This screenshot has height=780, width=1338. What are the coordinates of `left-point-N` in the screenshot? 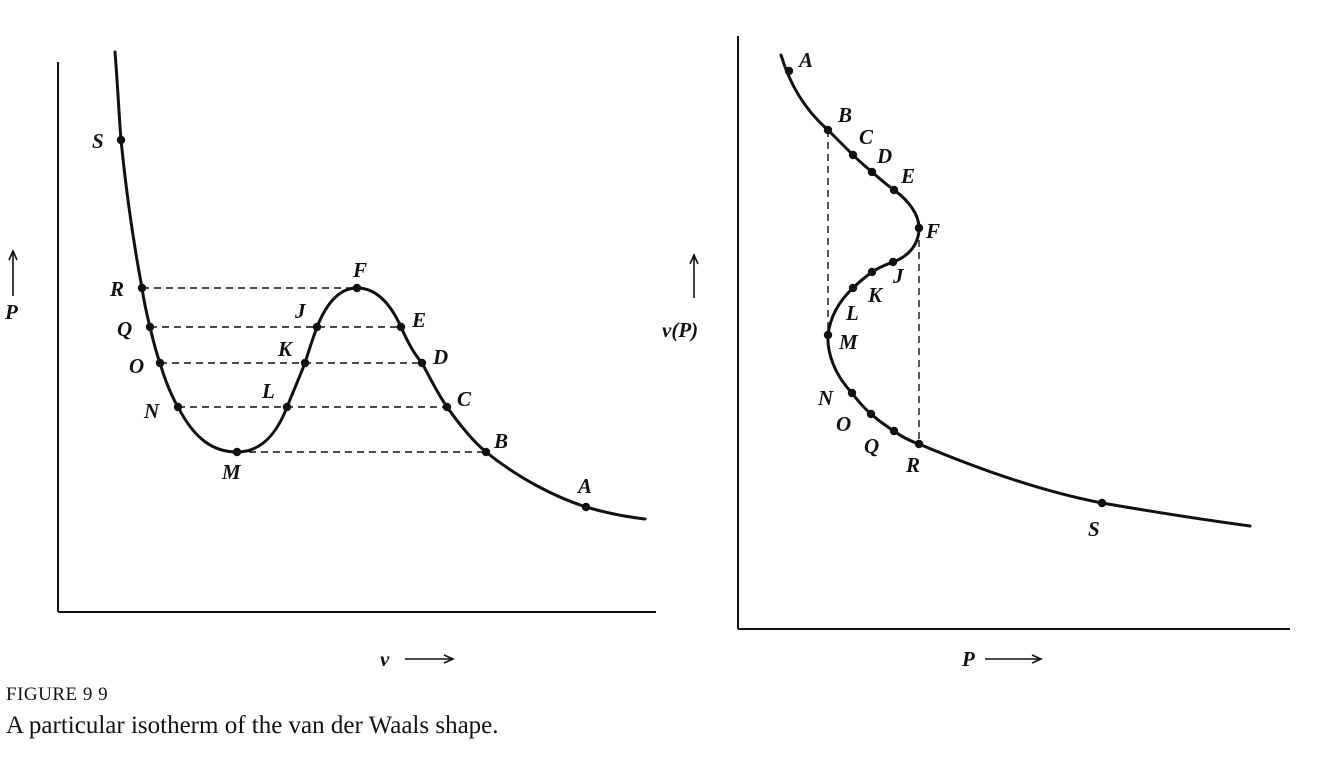 It's located at (178, 407).